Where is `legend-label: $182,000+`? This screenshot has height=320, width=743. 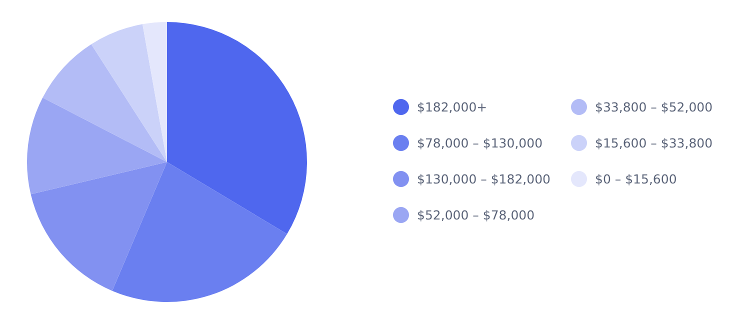 legend-label: $182,000+ is located at coordinates (452, 106).